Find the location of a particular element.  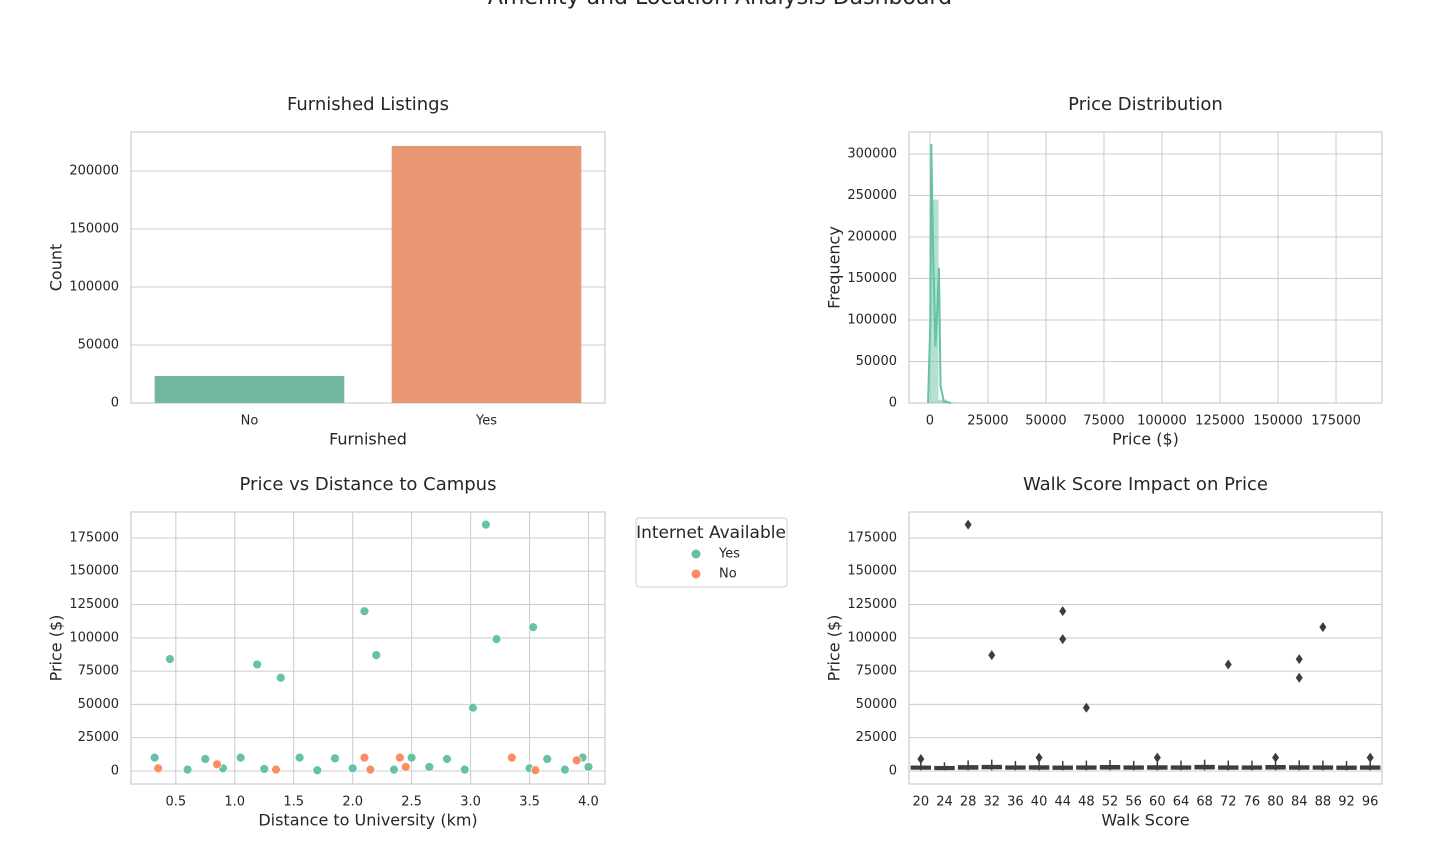

x-tick-label: 25000 is located at coordinates (987, 421).